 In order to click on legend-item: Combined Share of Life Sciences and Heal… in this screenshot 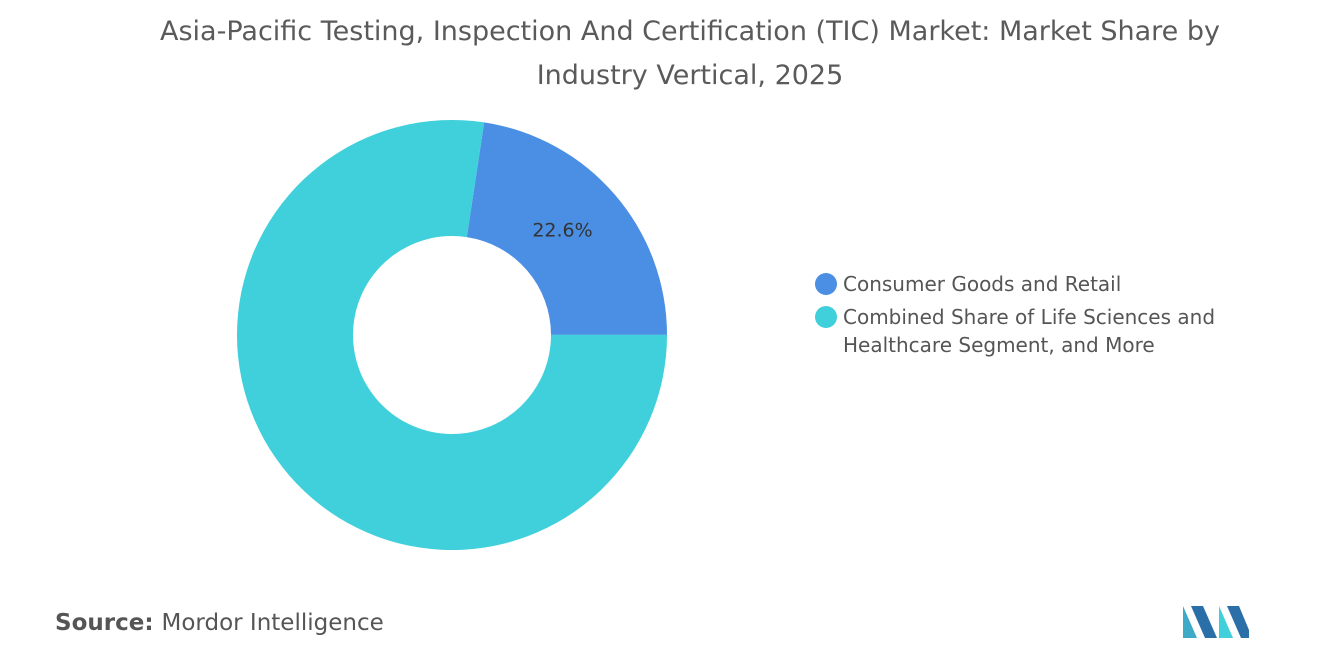, I will do `click(1025, 331)`.